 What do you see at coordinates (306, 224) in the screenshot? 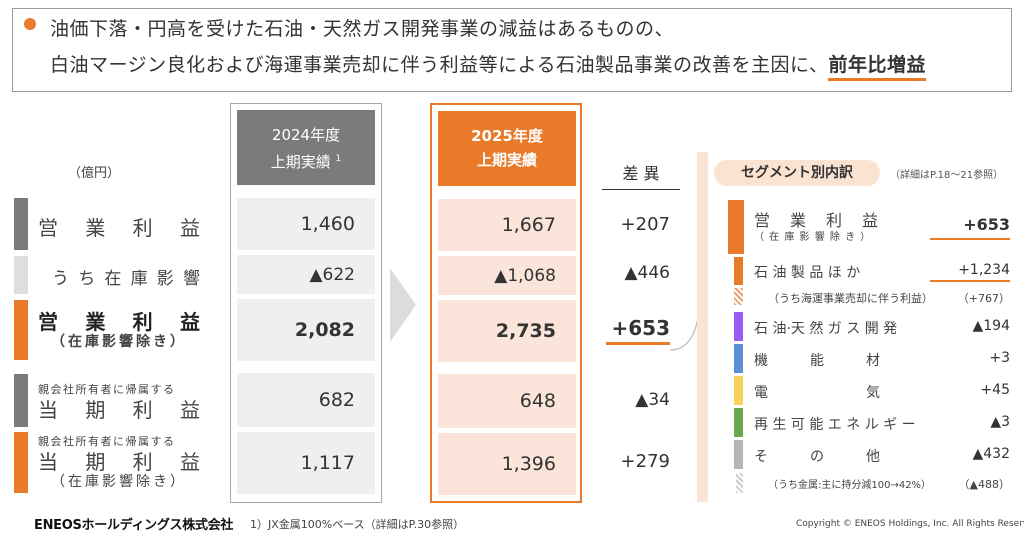
I see `cell-value: 1,460` at bounding box center [306, 224].